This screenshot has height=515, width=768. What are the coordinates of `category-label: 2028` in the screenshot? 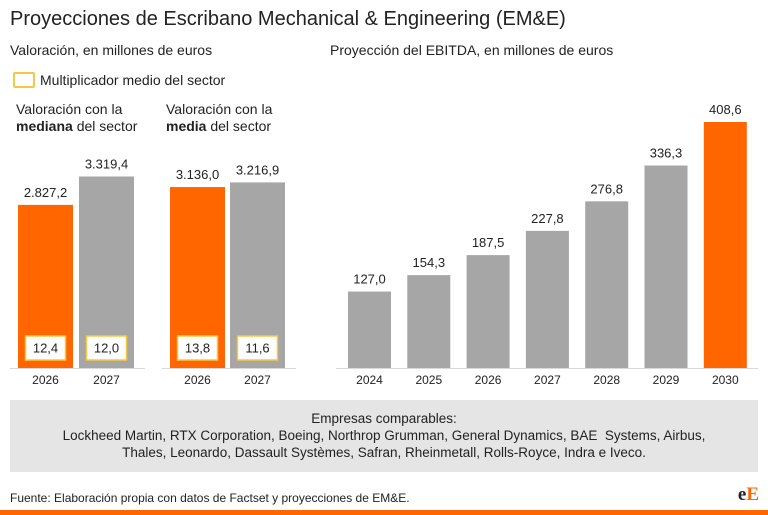 It's located at (606, 380).